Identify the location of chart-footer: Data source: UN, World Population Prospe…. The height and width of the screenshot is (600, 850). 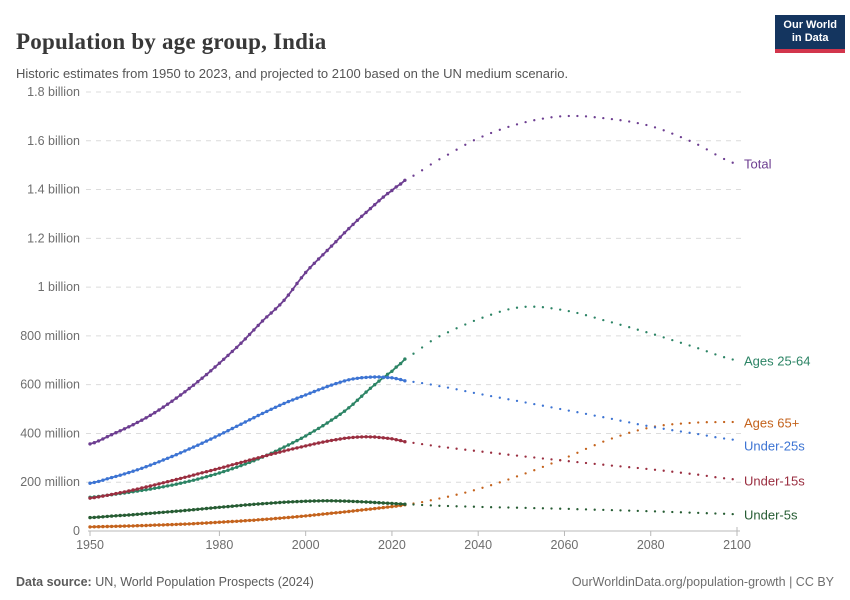
(425, 582).